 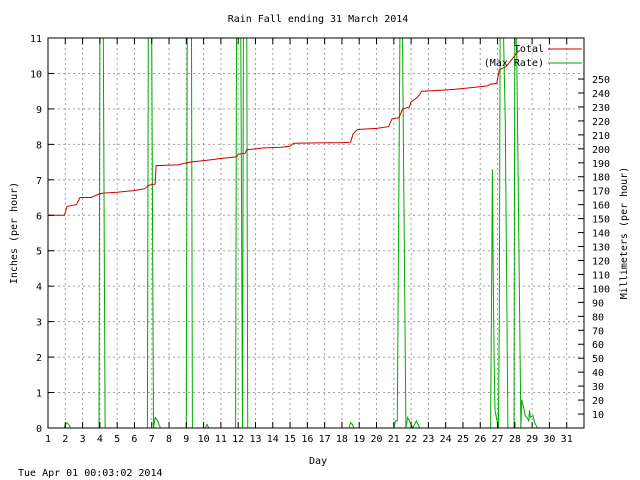 I want to click on x-tick-label: 19, so click(x=359, y=439).